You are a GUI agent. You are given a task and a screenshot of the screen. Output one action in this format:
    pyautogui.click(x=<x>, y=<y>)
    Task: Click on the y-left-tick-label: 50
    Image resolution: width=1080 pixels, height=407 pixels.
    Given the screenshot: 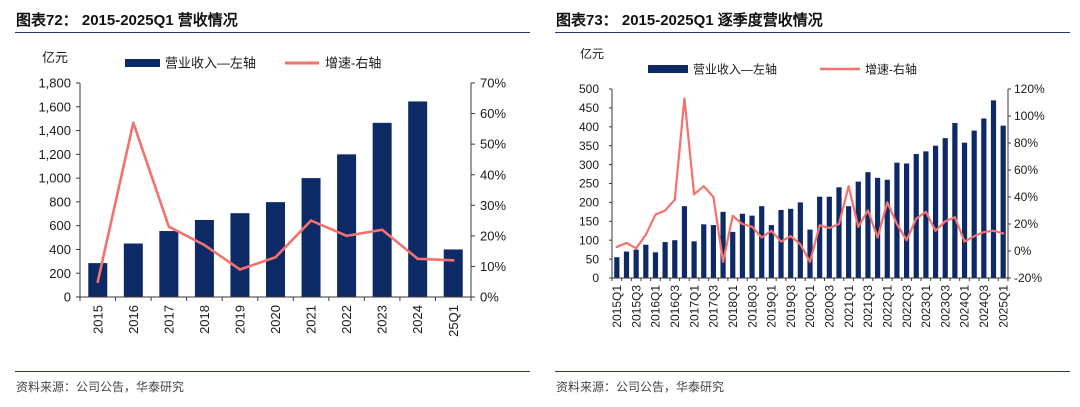 What is the action you would take?
    pyautogui.click(x=593, y=259)
    